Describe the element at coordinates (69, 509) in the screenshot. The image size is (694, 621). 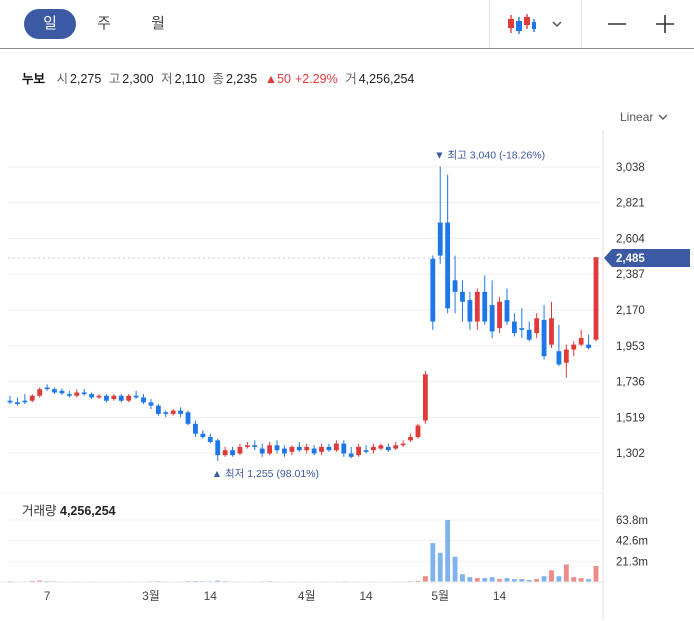
I see `volume-panel-label: 거래량 4,256,254` at that location.